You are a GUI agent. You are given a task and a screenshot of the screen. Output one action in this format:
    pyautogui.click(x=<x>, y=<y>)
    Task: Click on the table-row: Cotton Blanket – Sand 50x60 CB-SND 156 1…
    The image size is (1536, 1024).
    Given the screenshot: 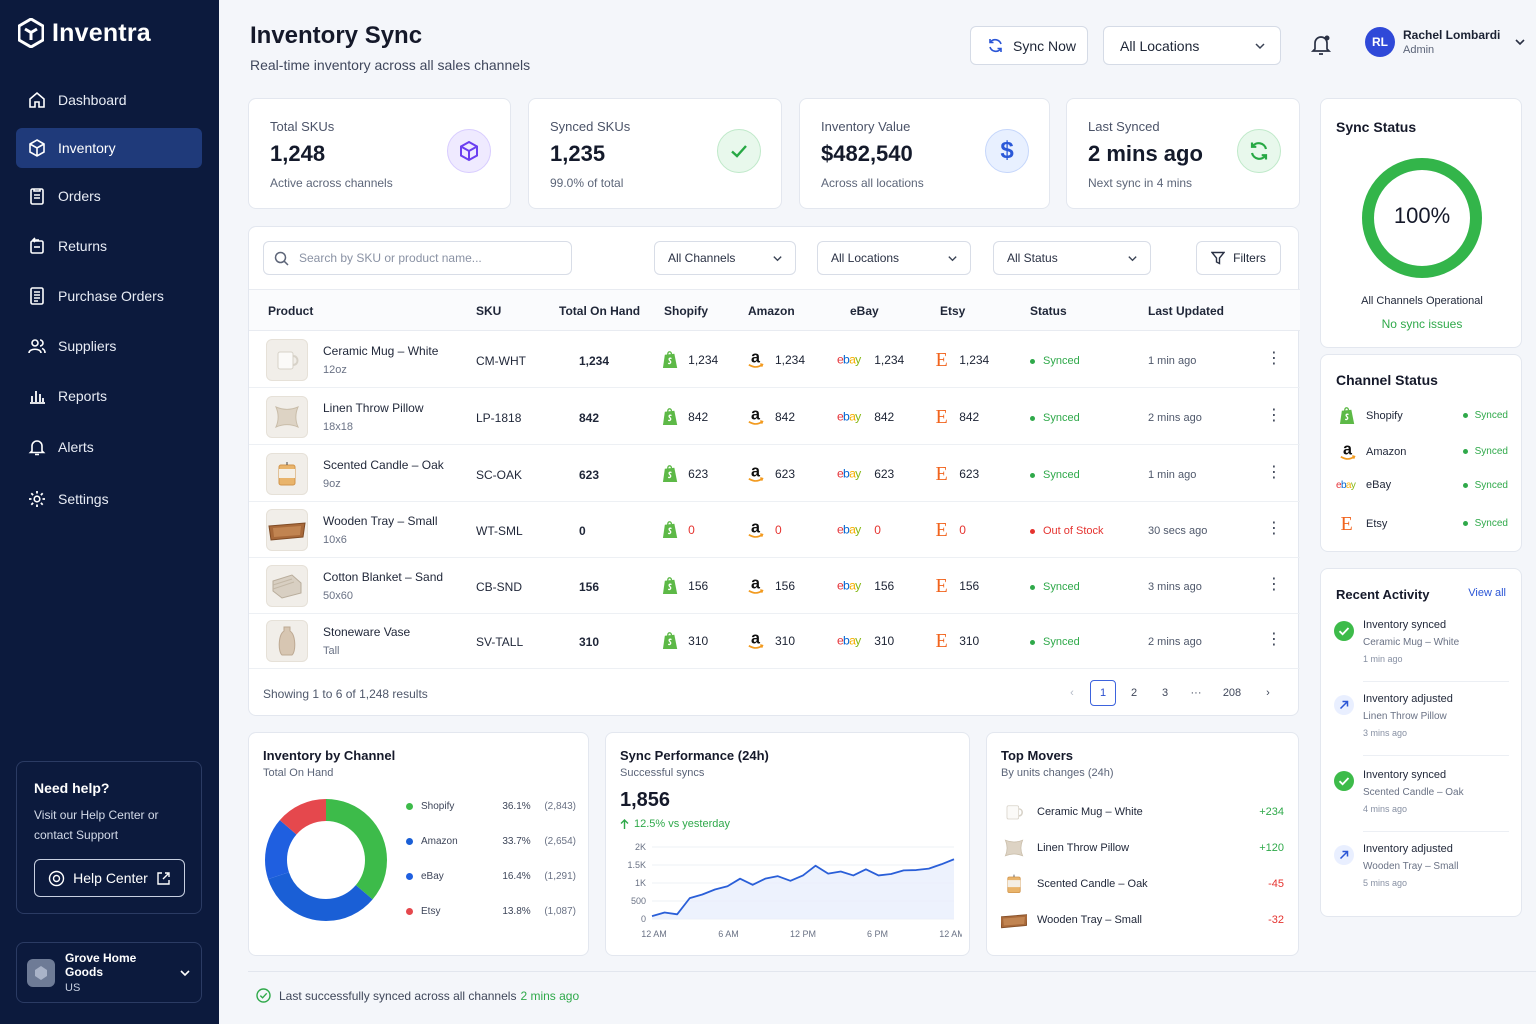 What is the action you would take?
    pyautogui.click(x=774, y=586)
    